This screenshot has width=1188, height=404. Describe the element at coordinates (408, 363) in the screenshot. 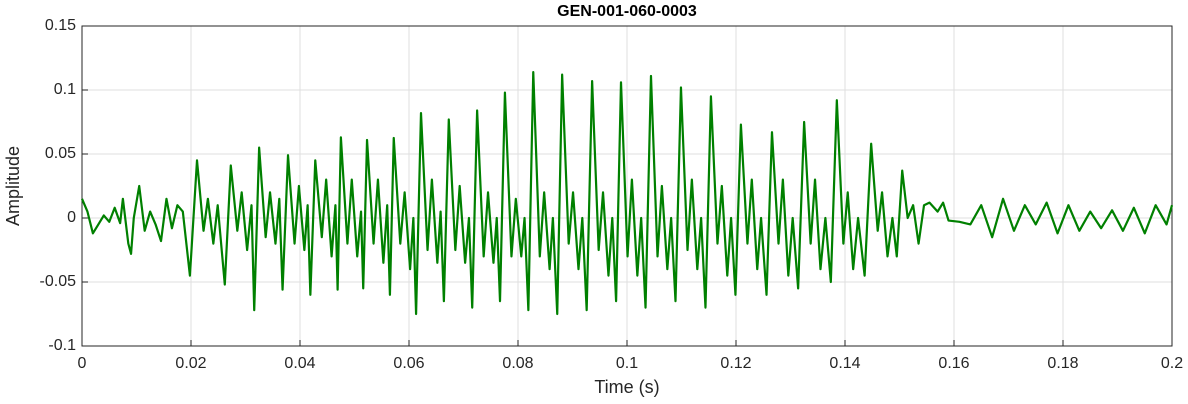

I see `x-tick-label: 0.06` at that location.